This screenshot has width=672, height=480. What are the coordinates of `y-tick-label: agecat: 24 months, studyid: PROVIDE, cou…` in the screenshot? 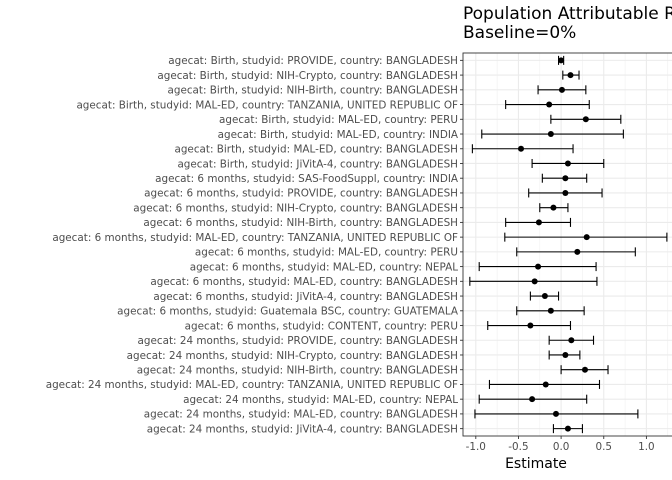 It's located at (298, 341).